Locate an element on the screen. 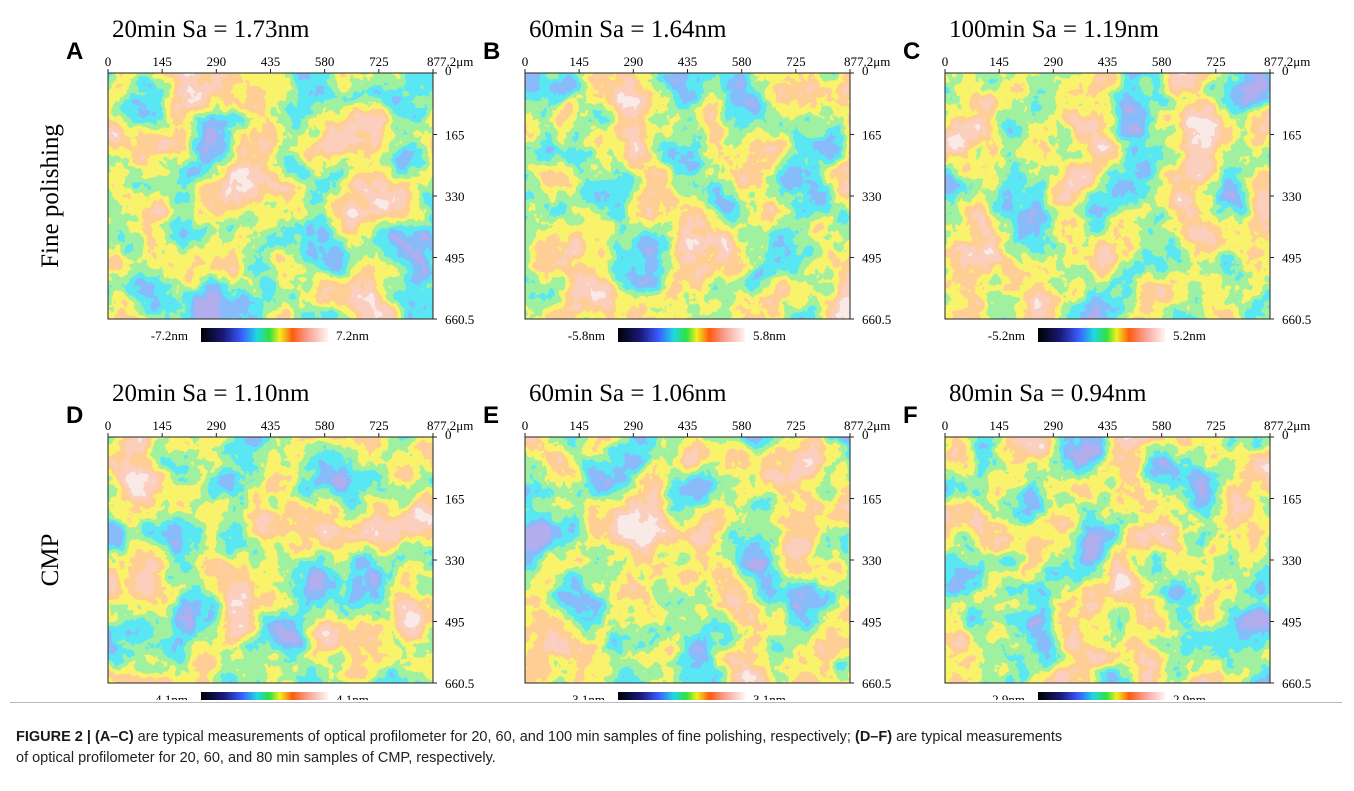 This screenshot has width=1354, height=791. scale-min: -5.8nm is located at coordinates (586, 335).